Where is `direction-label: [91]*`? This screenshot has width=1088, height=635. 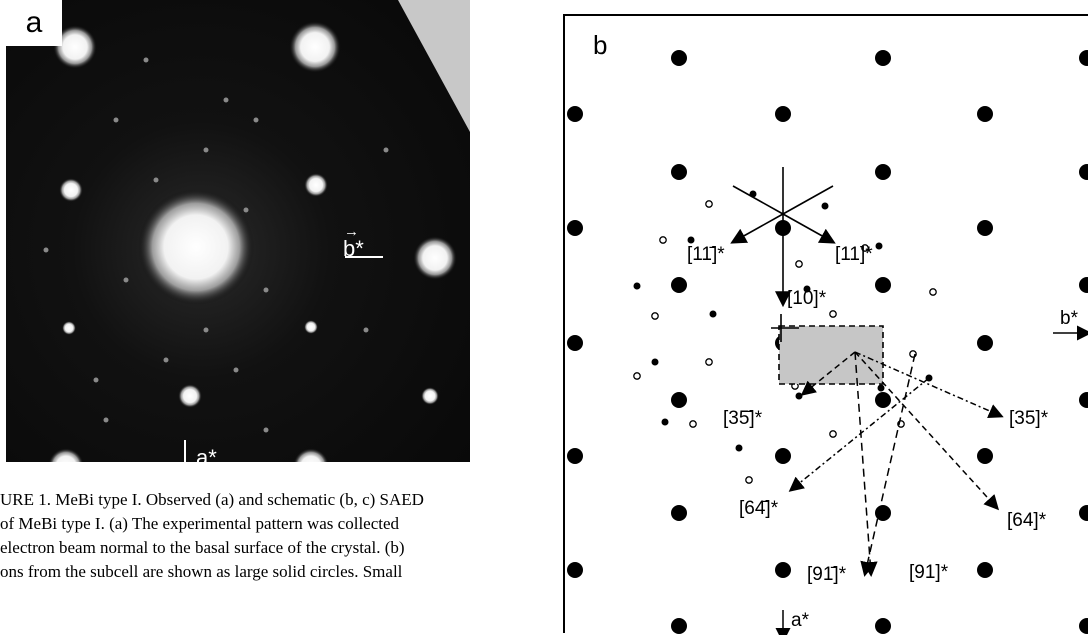
direction-label: [91]* is located at coordinates (929, 572).